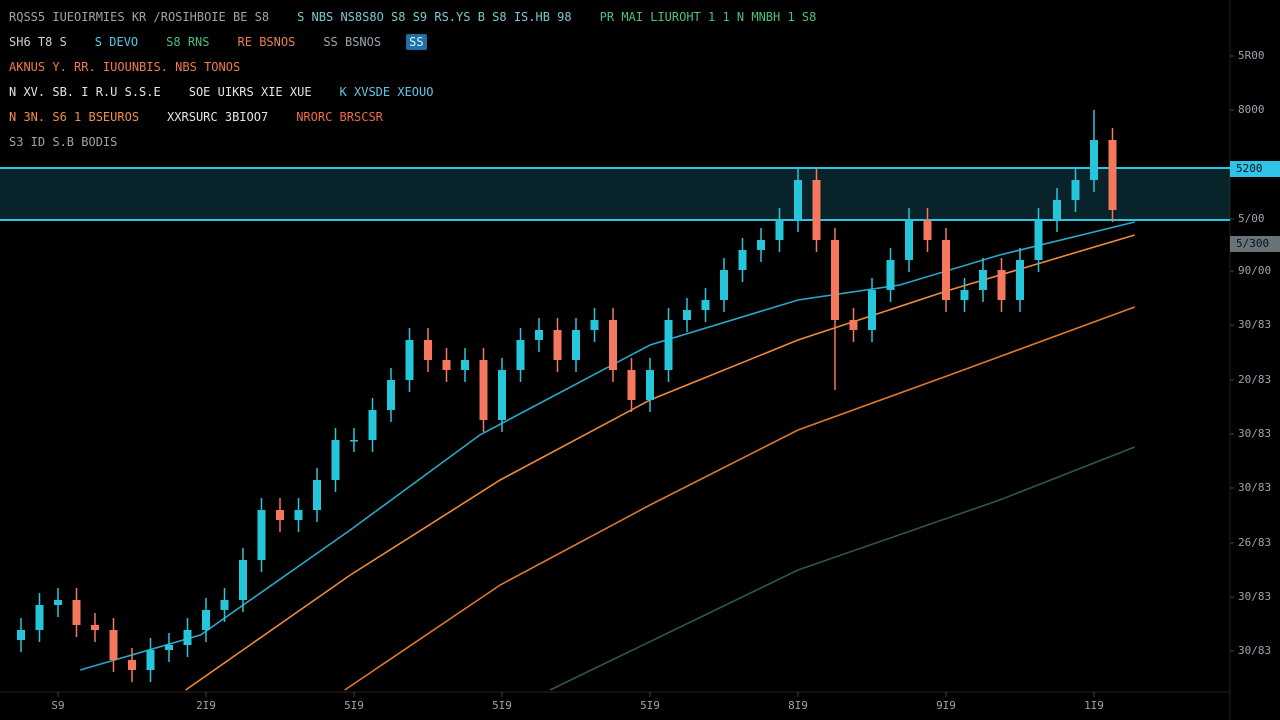  What do you see at coordinates (1254, 270) in the screenshot?
I see `y-tick-label: 90/00` at bounding box center [1254, 270].